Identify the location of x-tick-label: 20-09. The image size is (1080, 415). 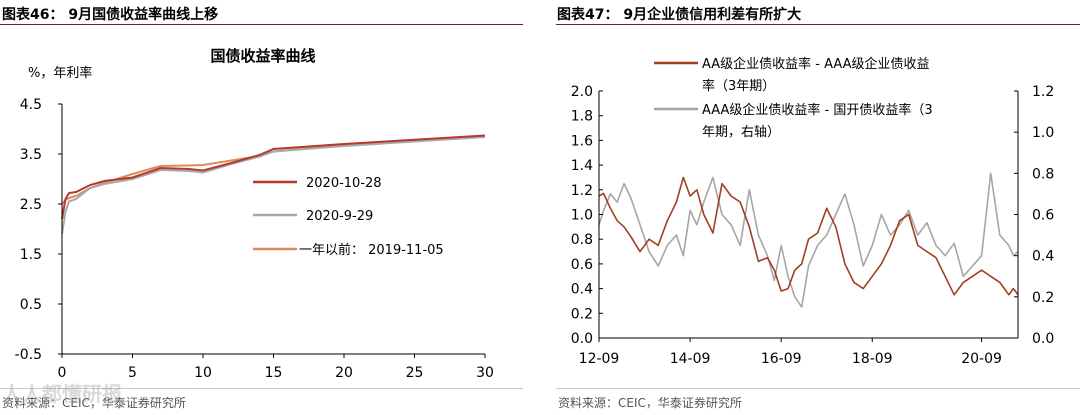
(981, 359).